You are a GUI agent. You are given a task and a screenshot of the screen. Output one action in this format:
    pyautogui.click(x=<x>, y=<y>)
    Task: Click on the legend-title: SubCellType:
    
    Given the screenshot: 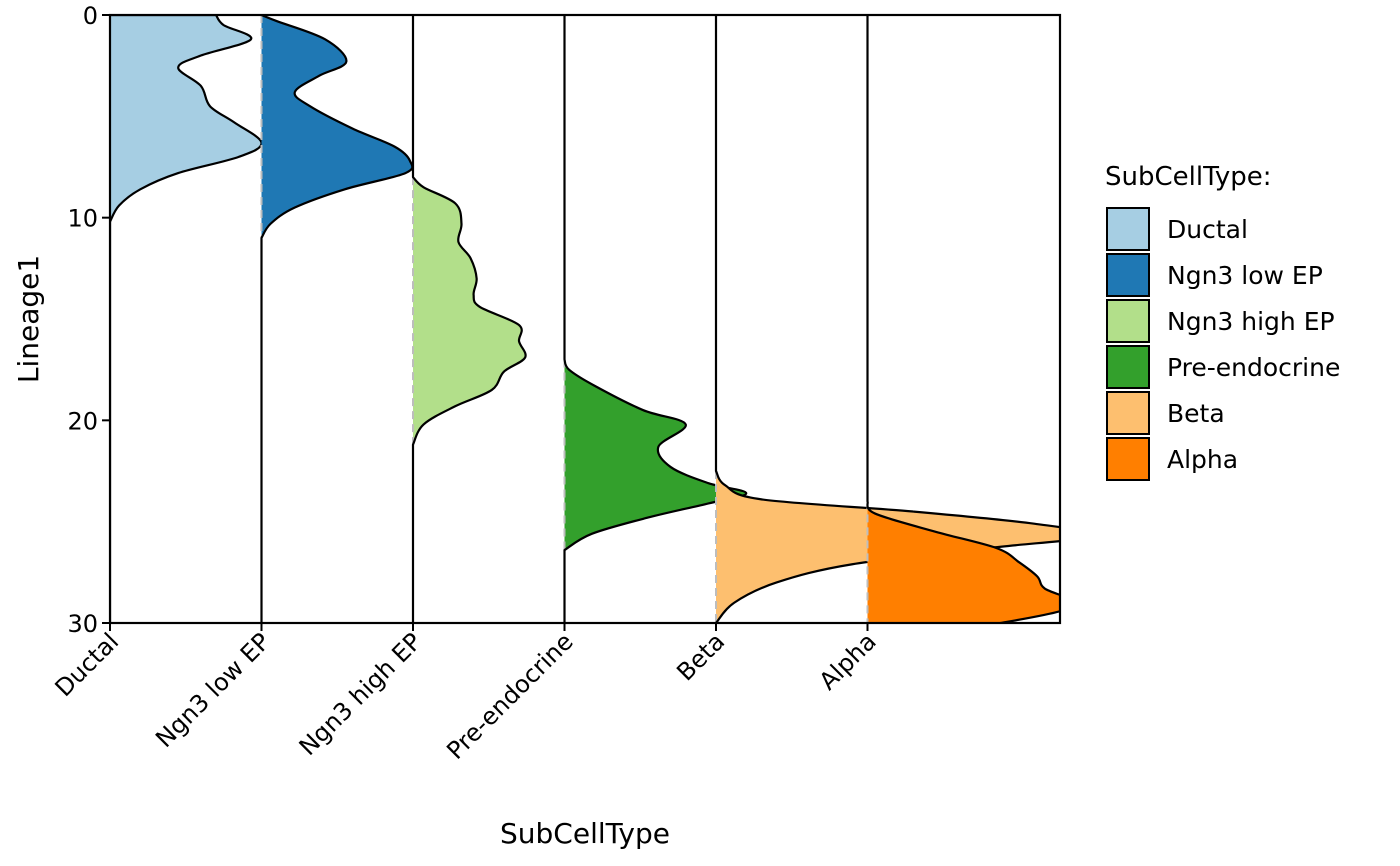 What is the action you would take?
    pyautogui.click(x=1188, y=177)
    